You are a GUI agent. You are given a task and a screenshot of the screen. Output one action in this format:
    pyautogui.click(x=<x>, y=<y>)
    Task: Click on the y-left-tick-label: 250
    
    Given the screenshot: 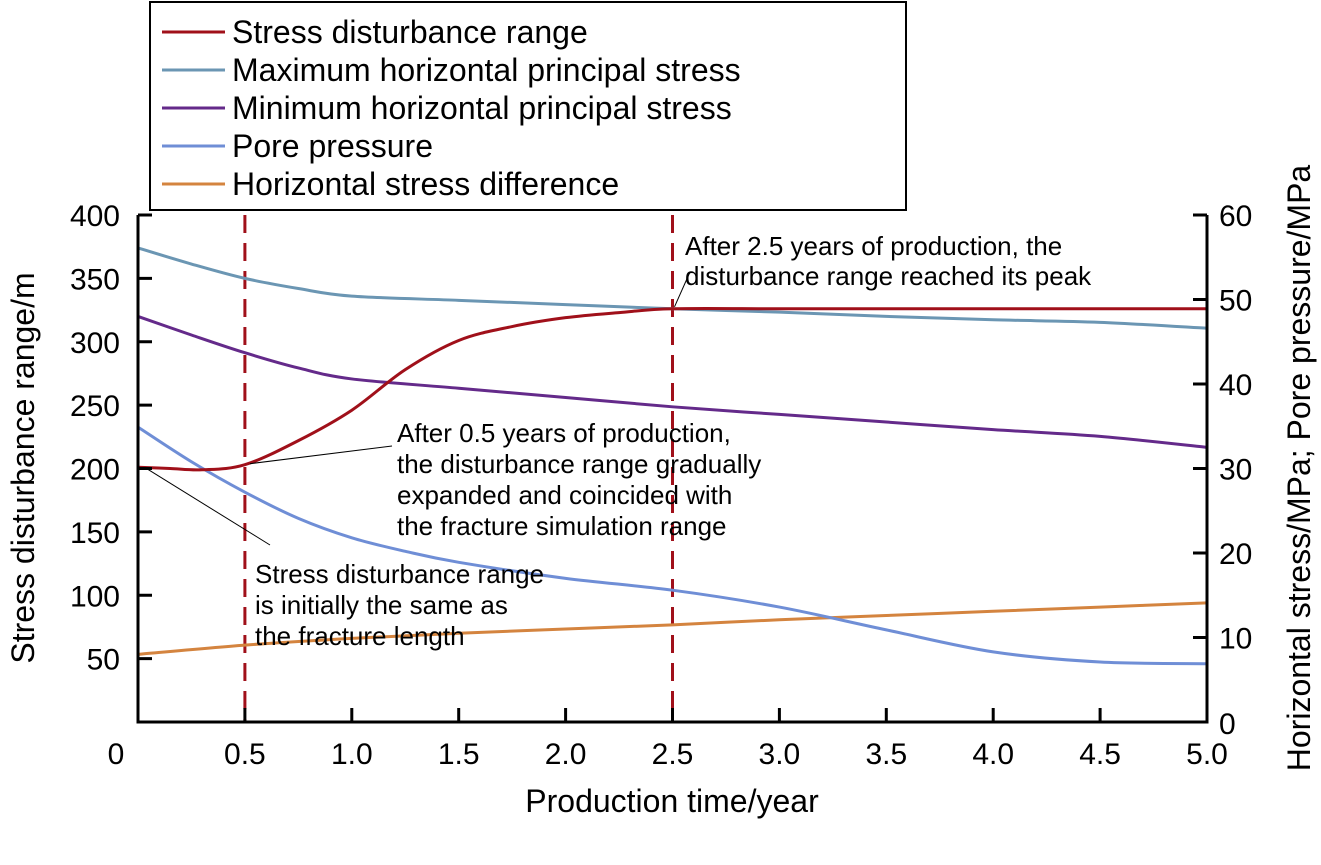 What is the action you would take?
    pyautogui.click(x=95, y=406)
    